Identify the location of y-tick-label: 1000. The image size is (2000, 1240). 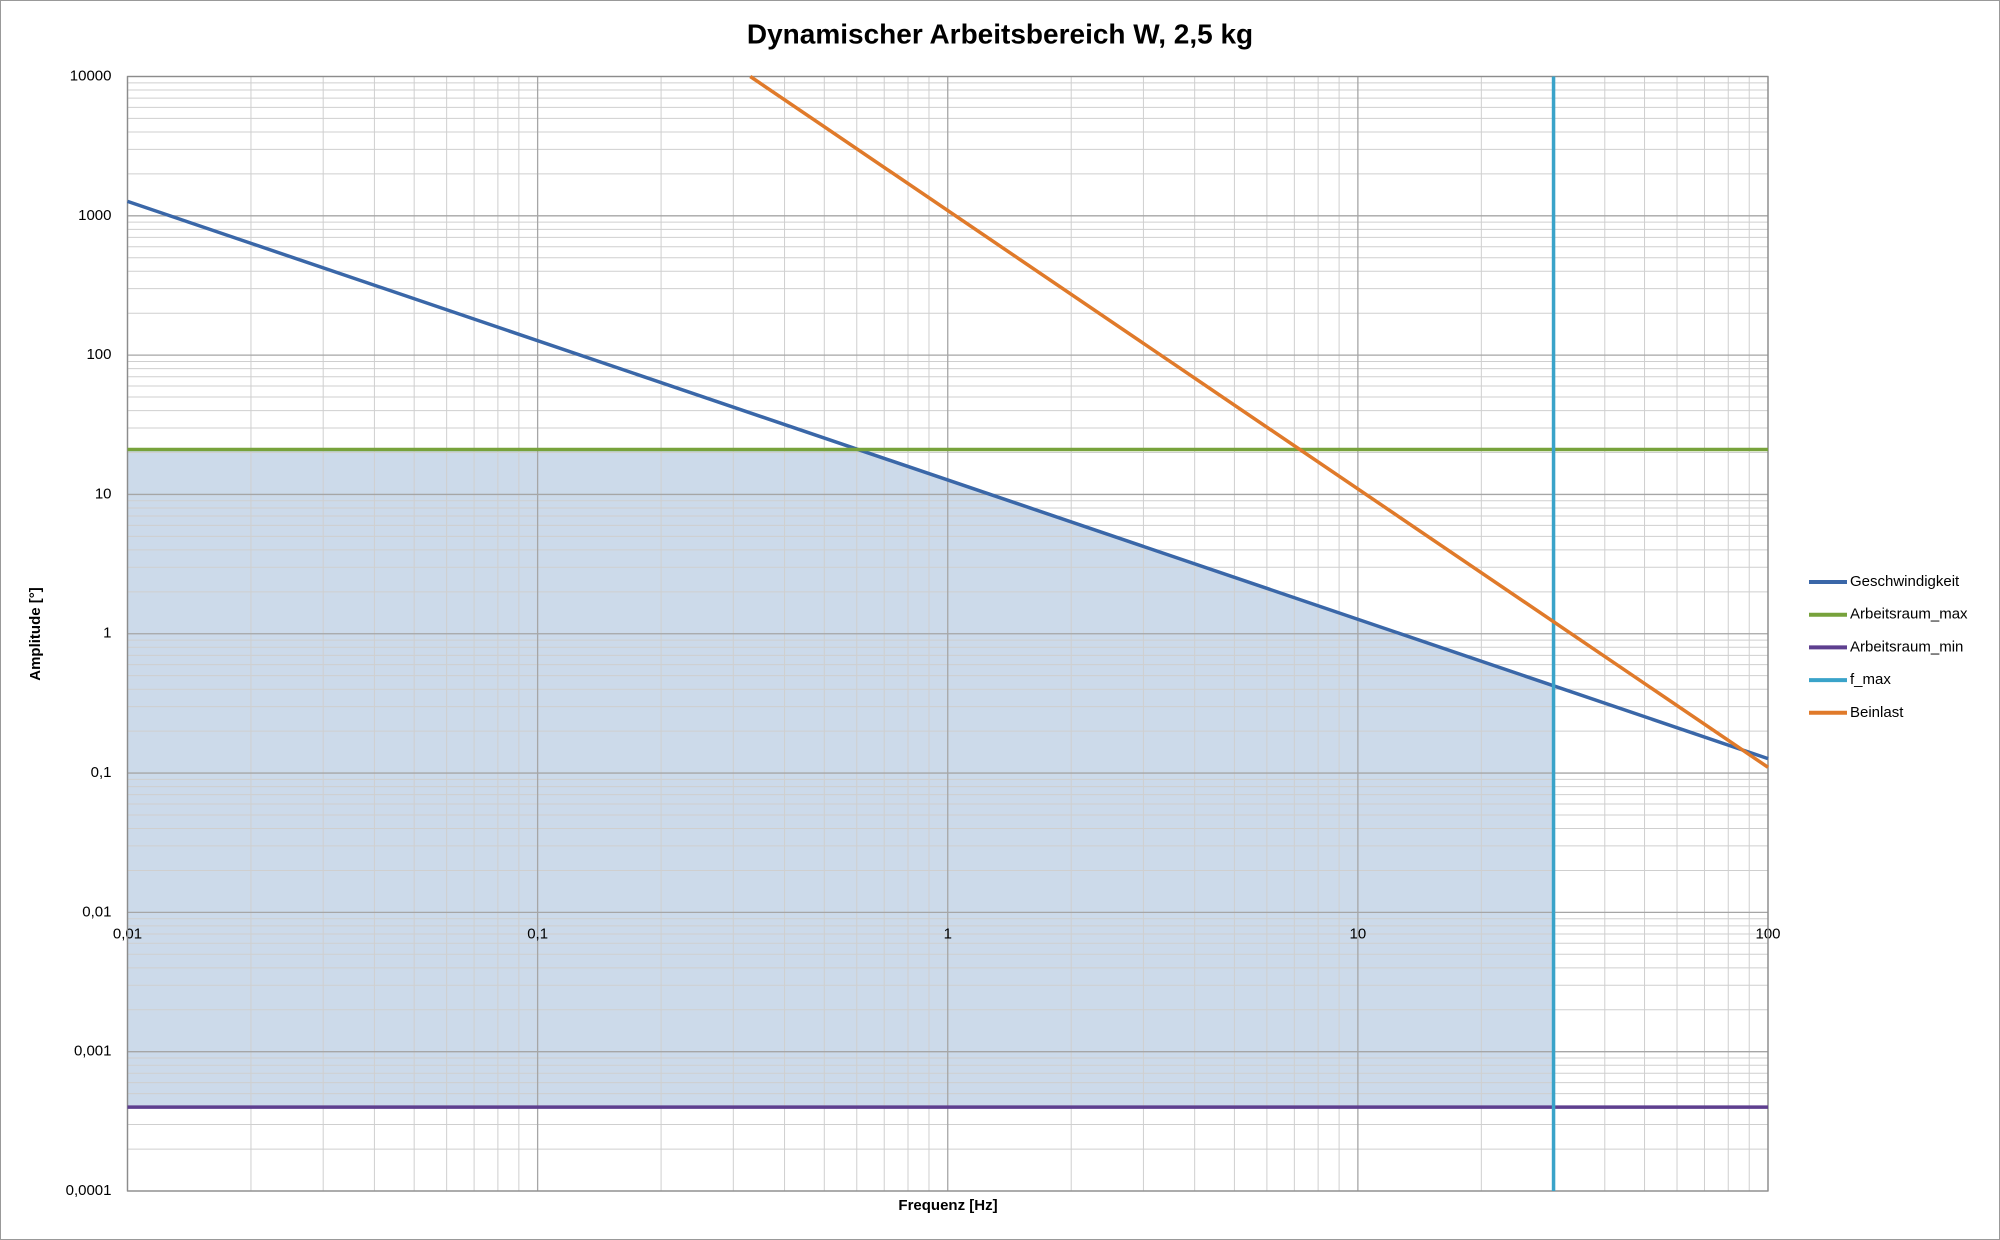
(94, 215).